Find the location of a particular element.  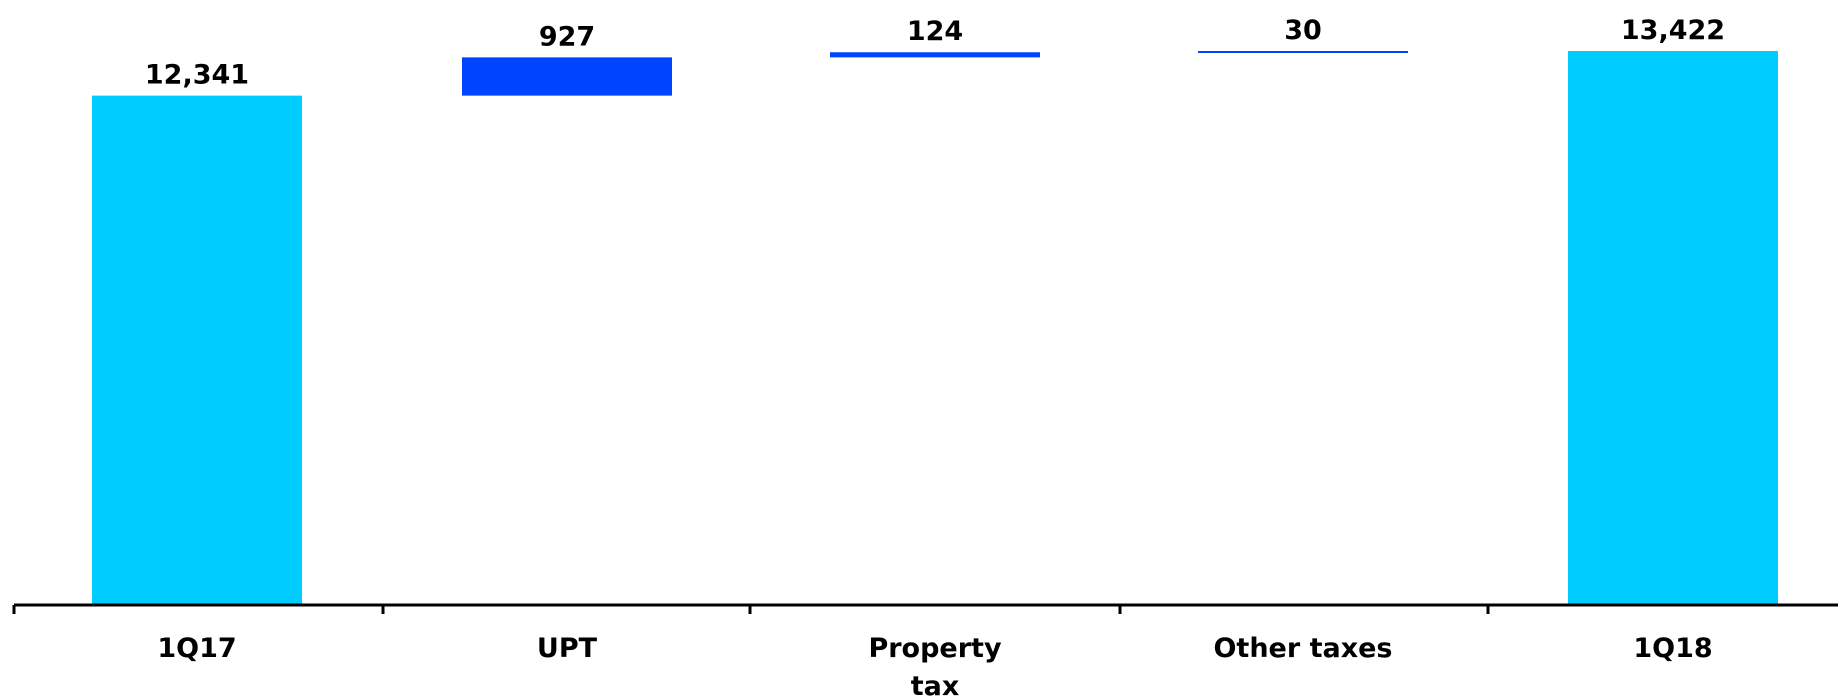

value-label-other-taxes: 30 is located at coordinates (1303, 30).